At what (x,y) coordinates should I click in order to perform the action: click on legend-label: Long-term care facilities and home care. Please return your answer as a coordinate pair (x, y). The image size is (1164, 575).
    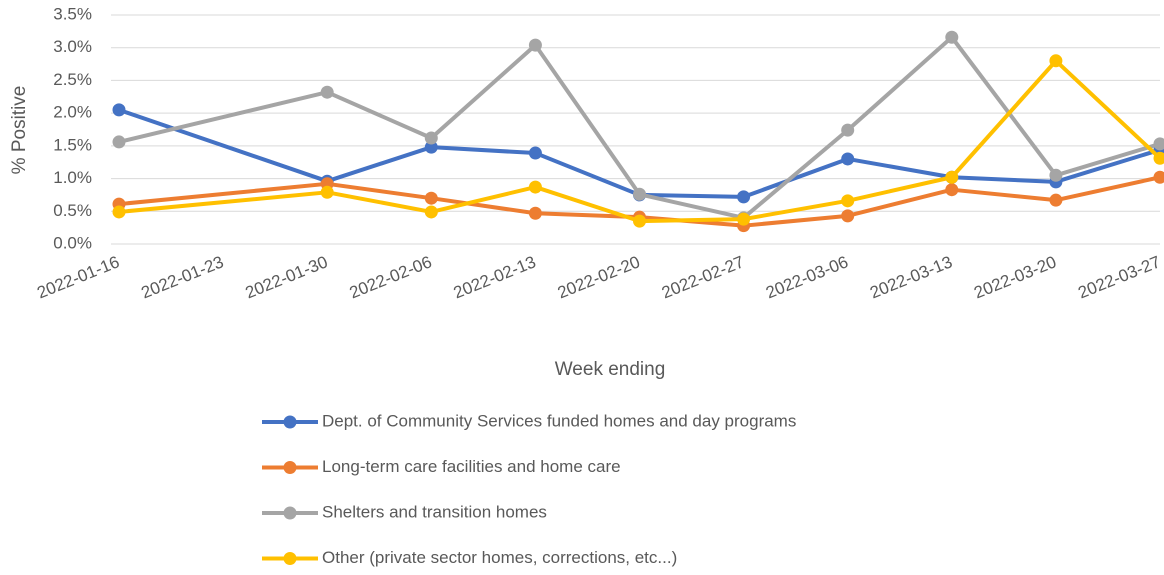
    Looking at the image, I should click on (471, 466).